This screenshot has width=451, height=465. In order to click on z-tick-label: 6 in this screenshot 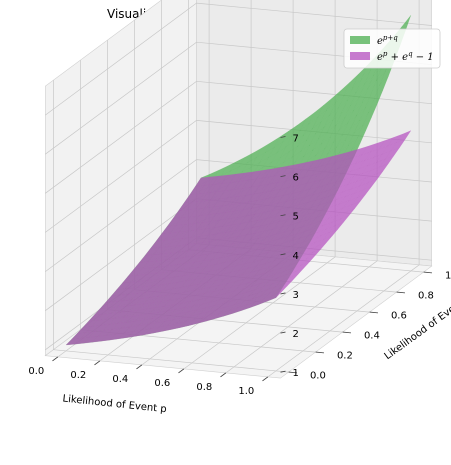, I will do `click(296, 178)`.